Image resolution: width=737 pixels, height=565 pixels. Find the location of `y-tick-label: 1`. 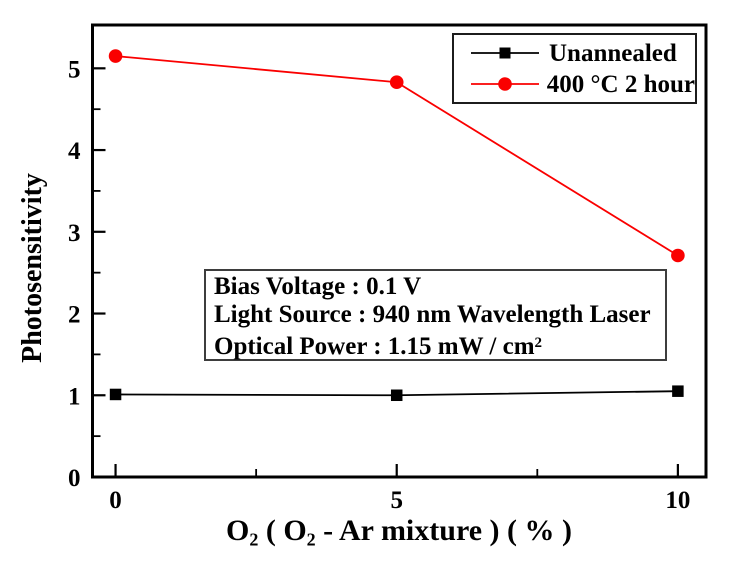

y-tick-label: 1 is located at coordinates (74, 396).